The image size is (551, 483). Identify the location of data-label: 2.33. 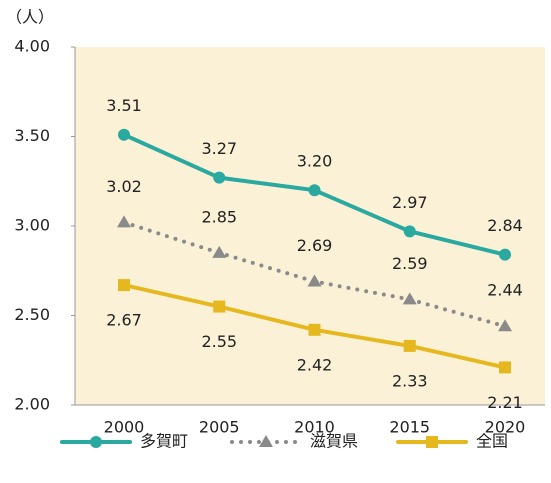
(410, 380).